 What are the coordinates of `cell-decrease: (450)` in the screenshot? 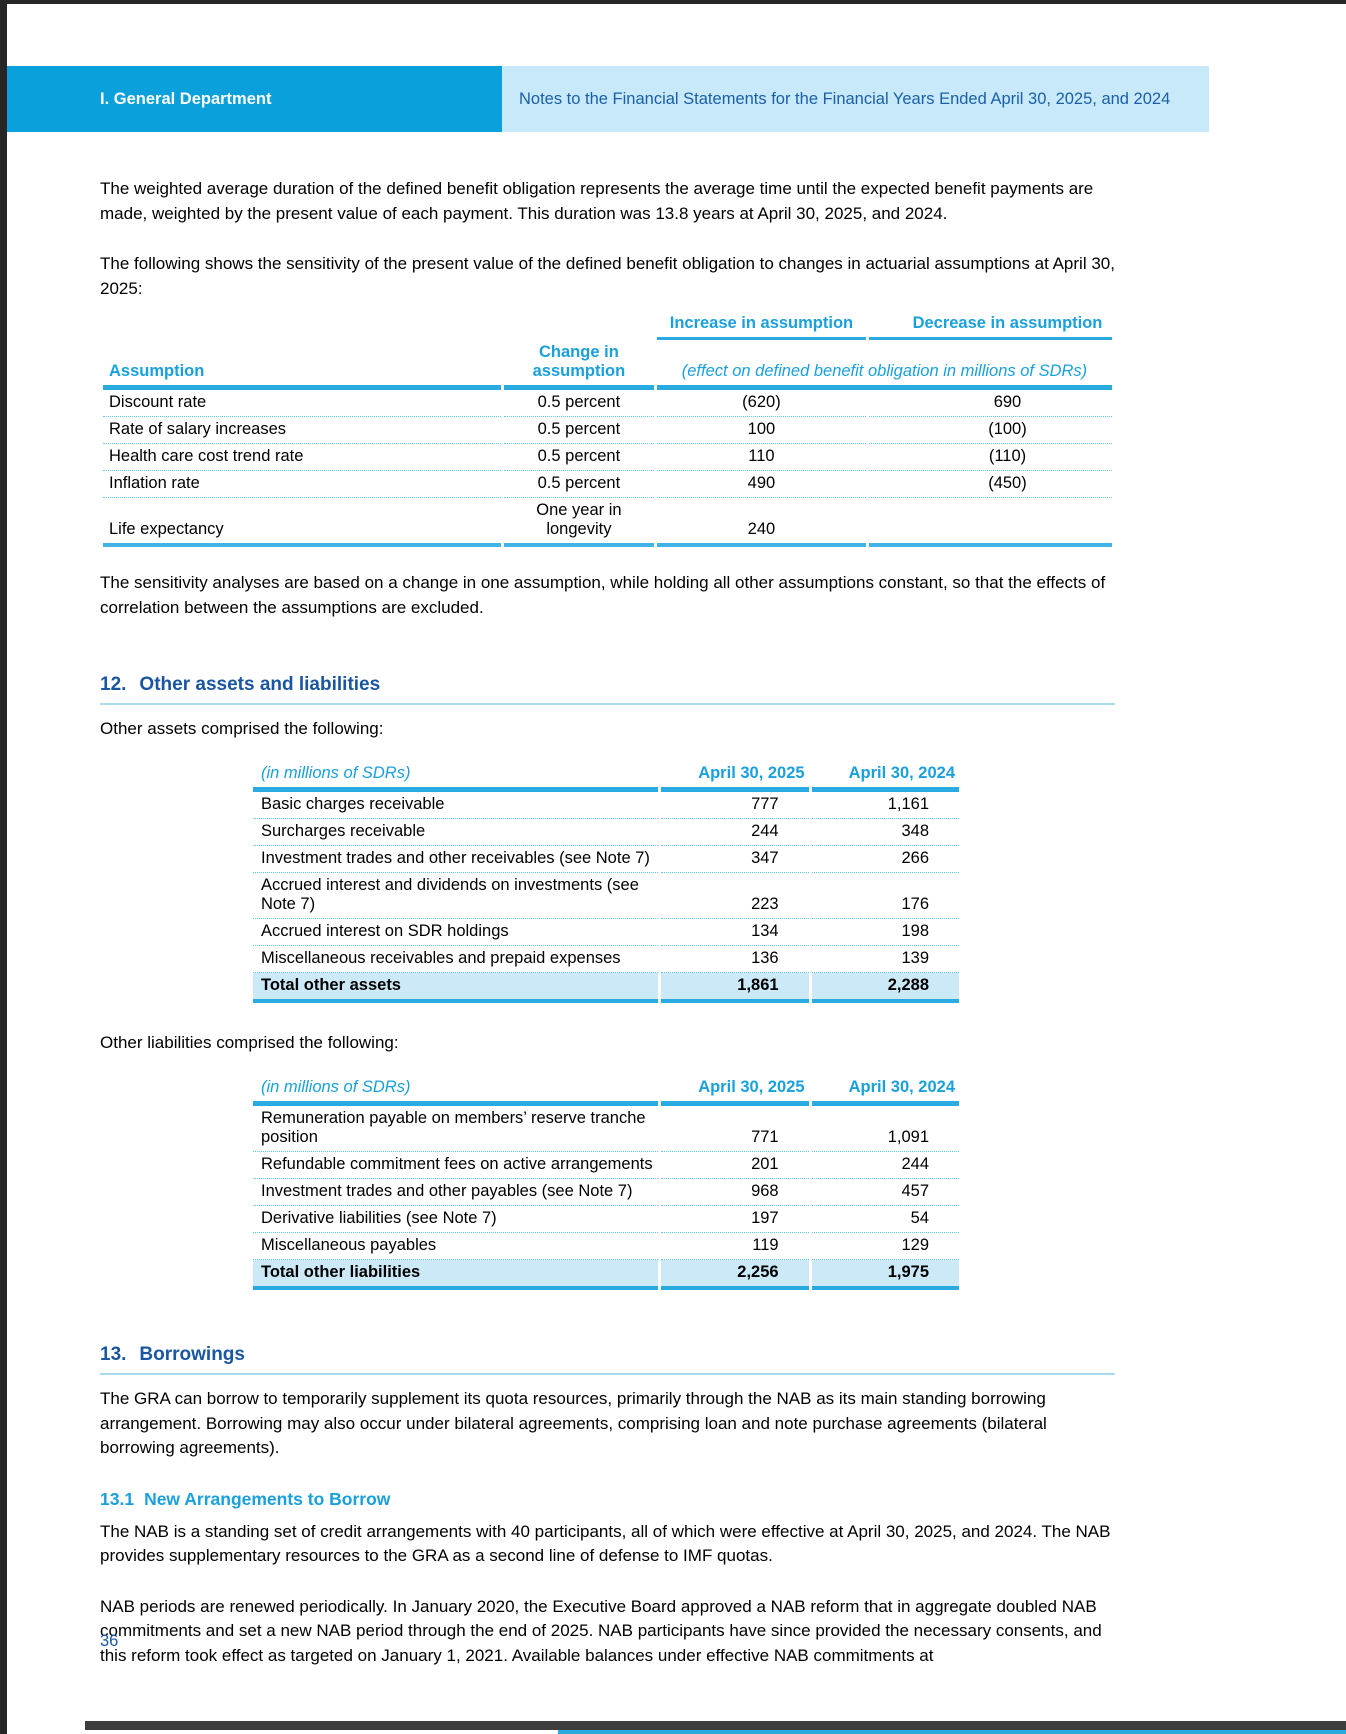 It's located at (990, 484).